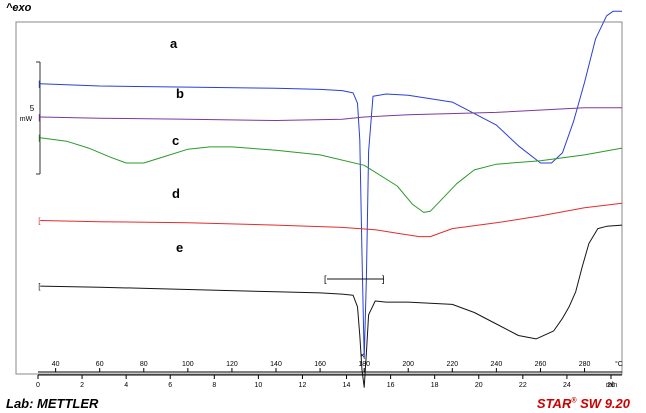 This screenshot has width=646, height=413. I want to click on integration-limits: [ ] ×, so click(354, 317).